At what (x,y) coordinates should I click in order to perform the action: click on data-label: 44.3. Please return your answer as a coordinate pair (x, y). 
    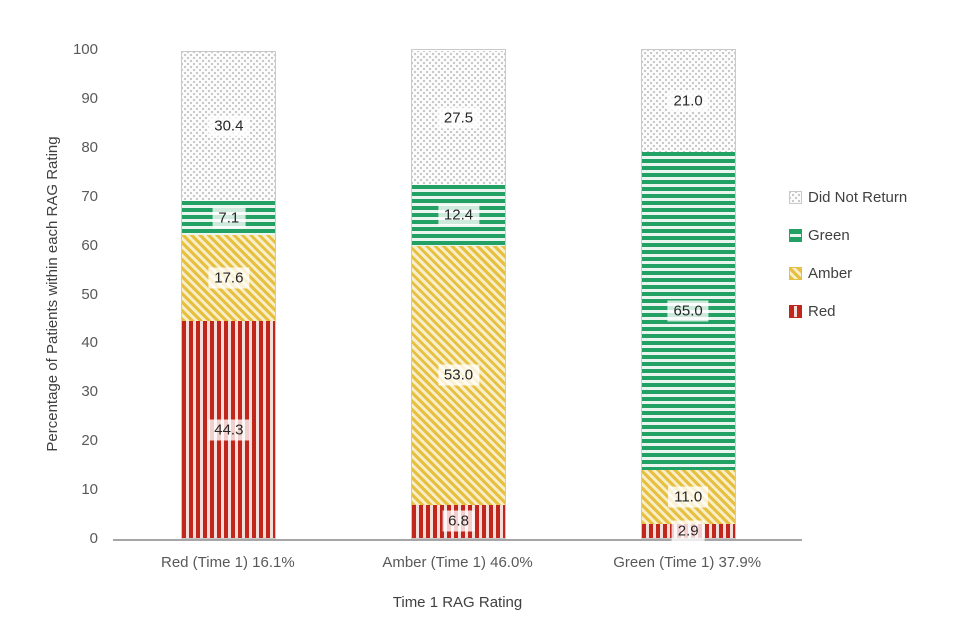
    Looking at the image, I should click on (229, 430).